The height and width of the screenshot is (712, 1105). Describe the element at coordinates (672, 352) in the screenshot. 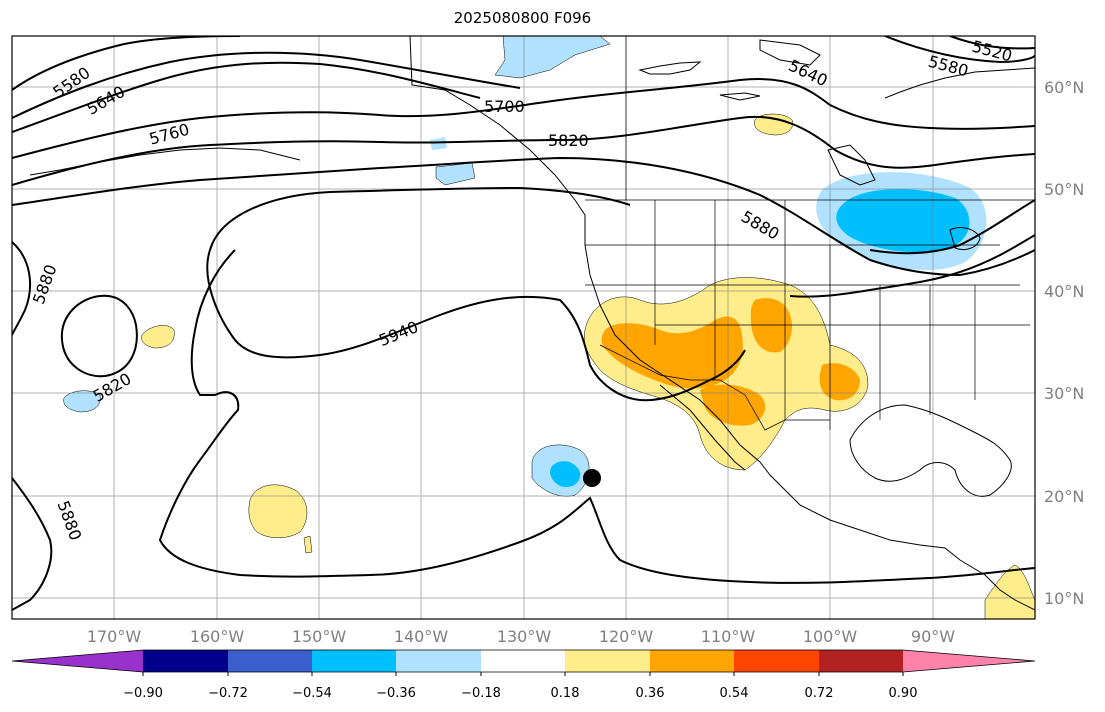

I see `anomaly-southwest-deep-a` at that location.